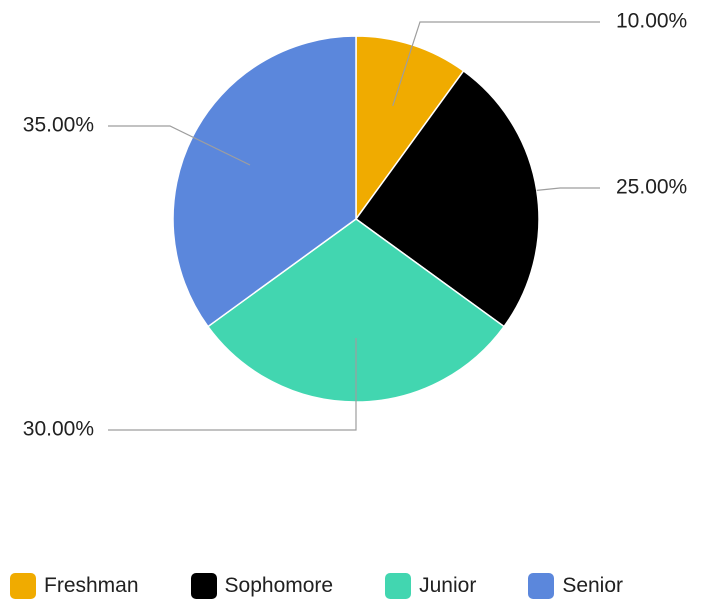  What do you see at coordinates (398, 586) in the screenshot?
I see `legend-swatch-junior` at bounding box center [398, 586].